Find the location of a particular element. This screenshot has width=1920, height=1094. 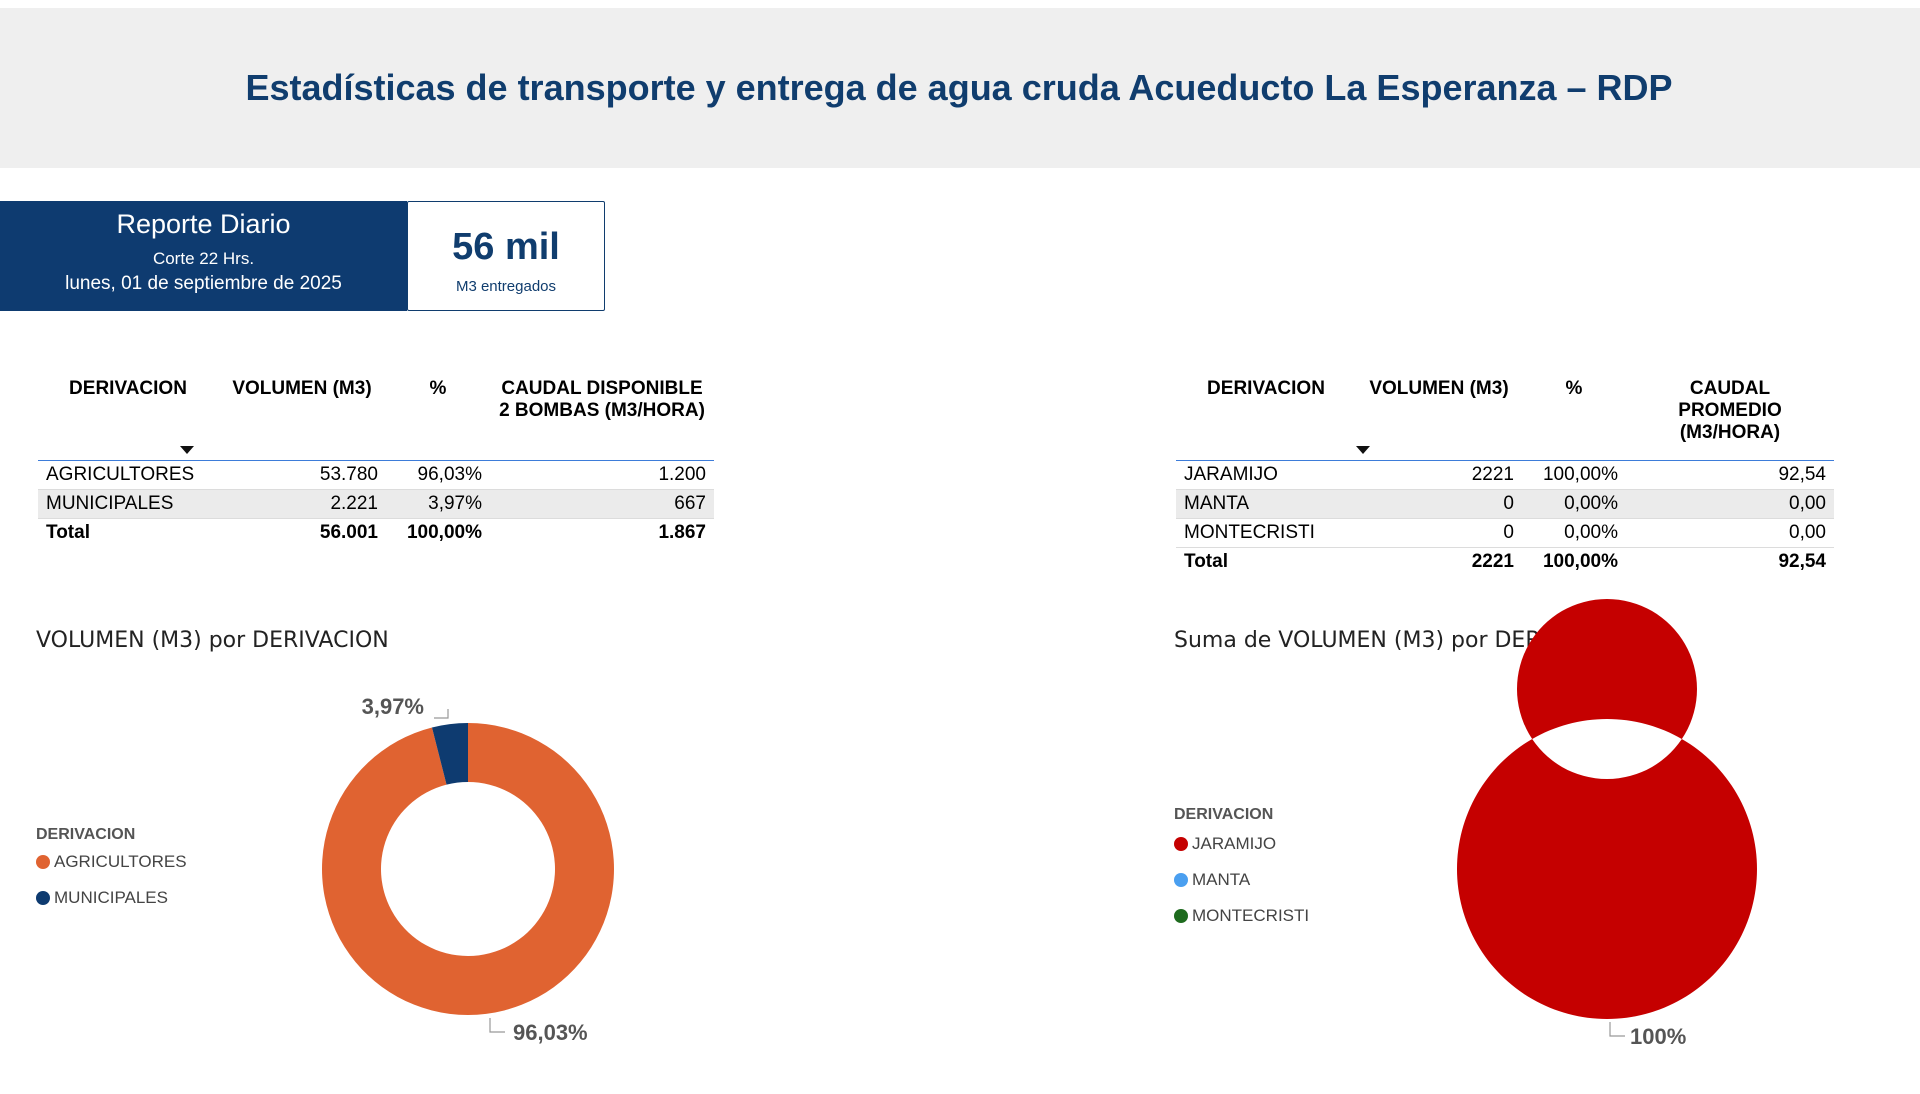

cell-derivacion: MANTA is located at coordinates (1266, 504).